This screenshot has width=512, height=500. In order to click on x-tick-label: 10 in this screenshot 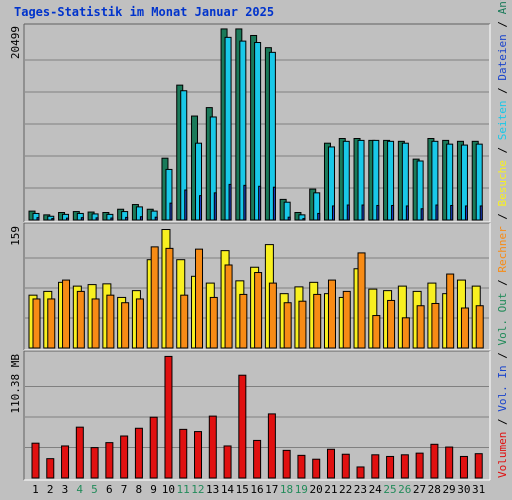, I will do `click(168, 489)`.